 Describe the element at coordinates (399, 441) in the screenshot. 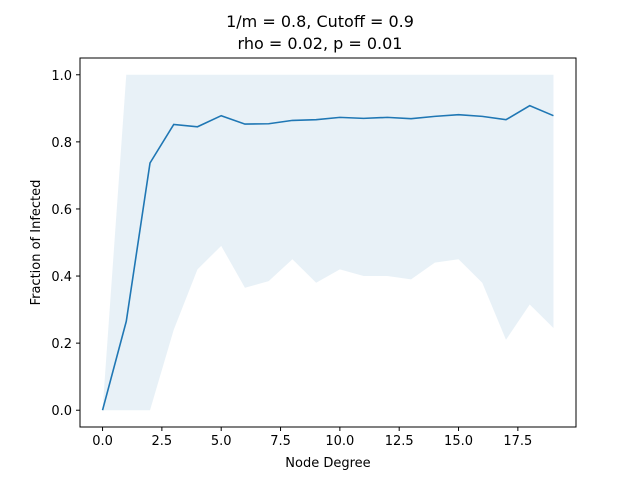

I see `x-tick-label: 12.5` at that location.